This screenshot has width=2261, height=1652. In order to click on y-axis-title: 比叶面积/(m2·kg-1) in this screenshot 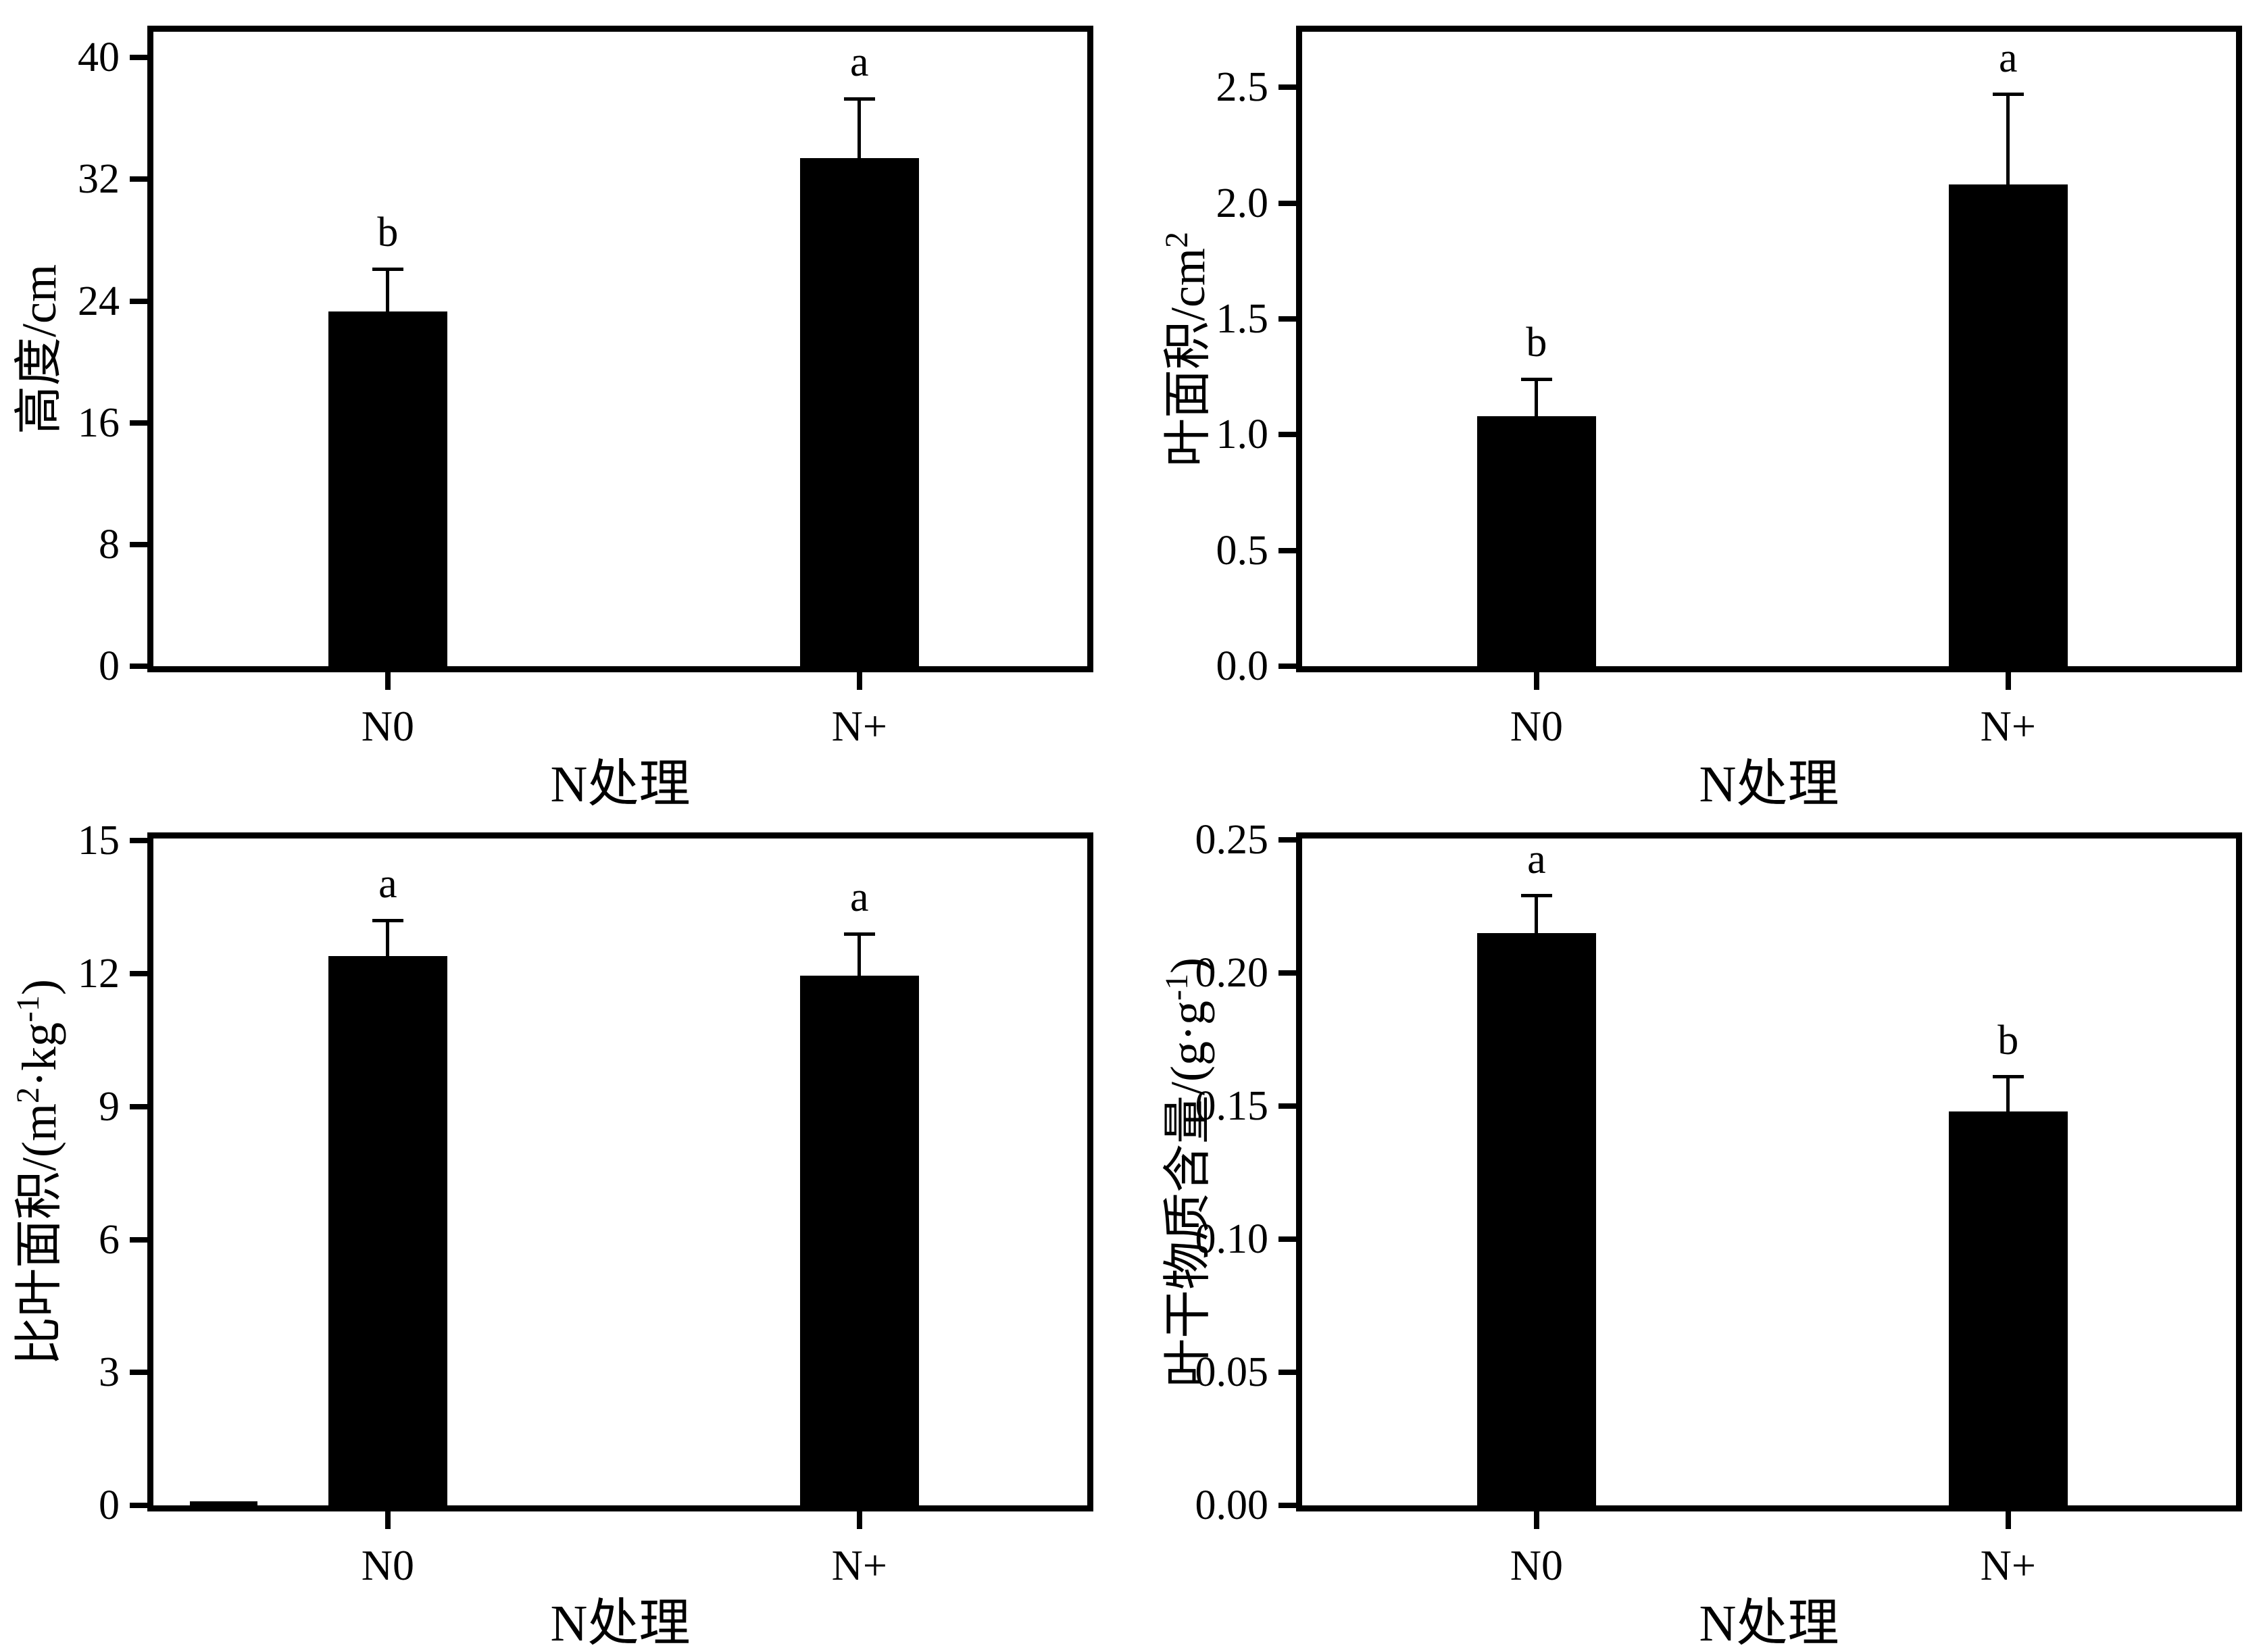, I will do `click(38, 1172)`.